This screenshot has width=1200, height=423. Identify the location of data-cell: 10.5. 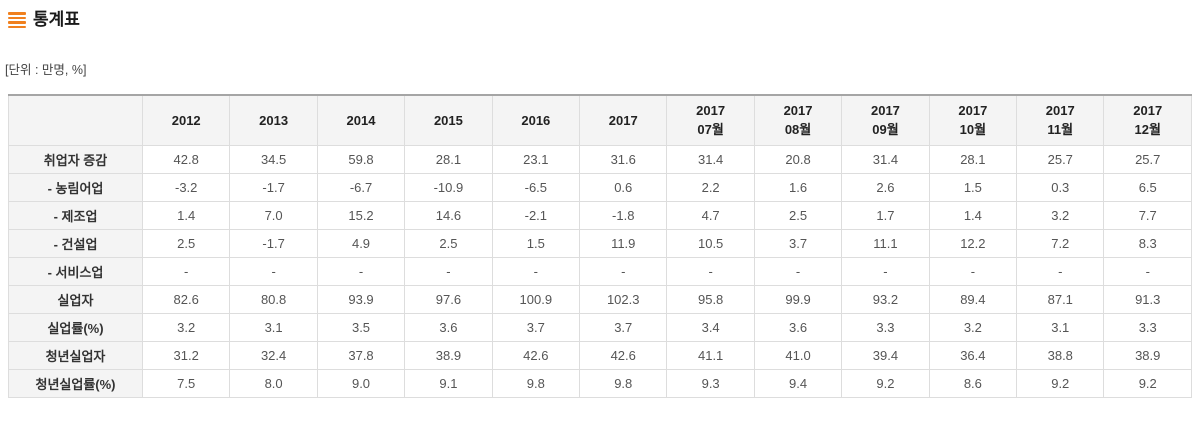
(710, 243).